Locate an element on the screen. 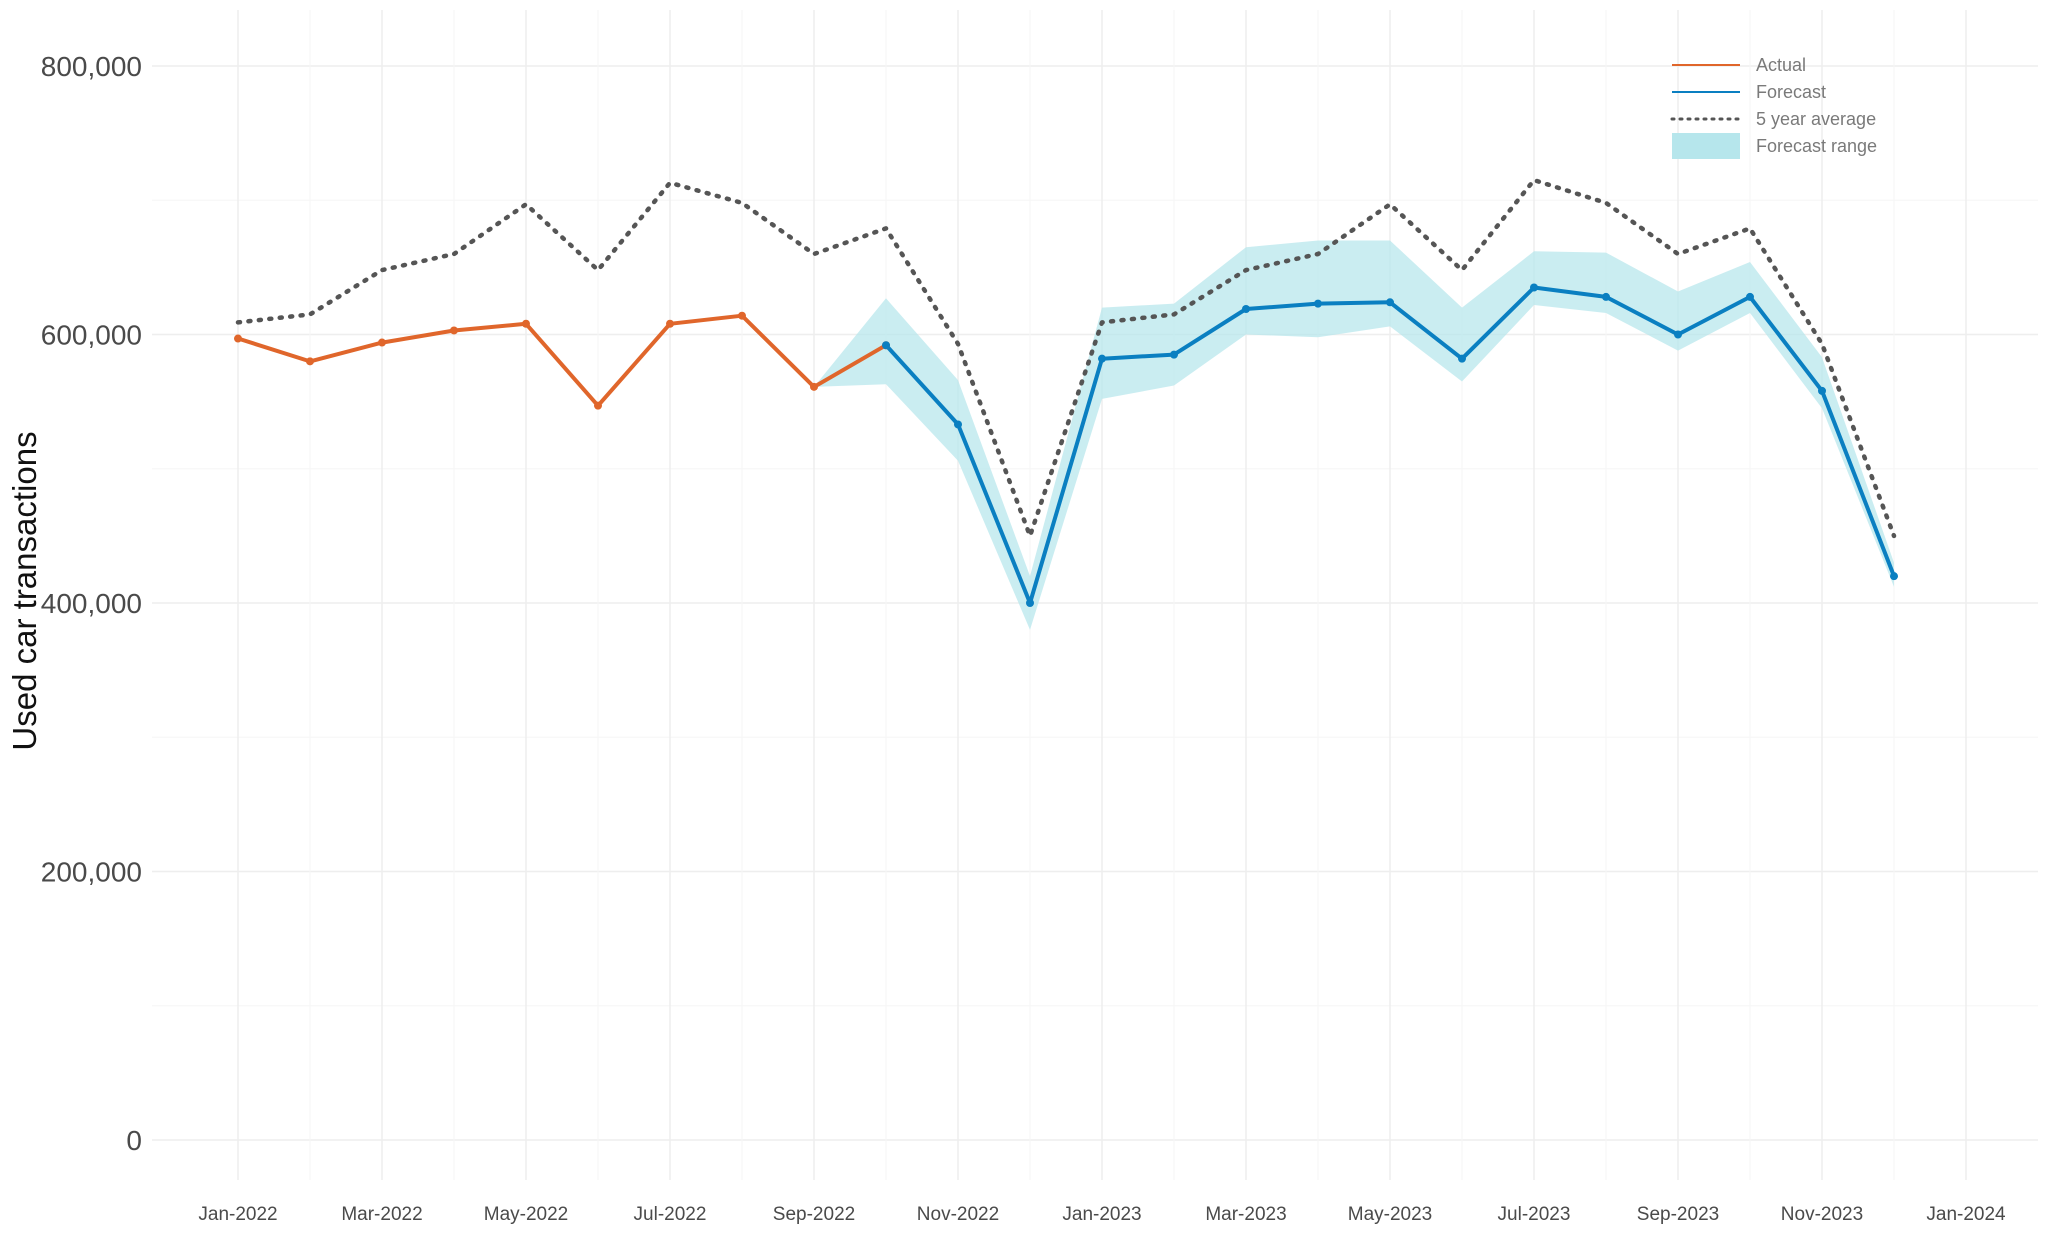 This screenshot has width=2048, height=1260. y-tick-label: 800,000 is located at coordinates (91, 66).